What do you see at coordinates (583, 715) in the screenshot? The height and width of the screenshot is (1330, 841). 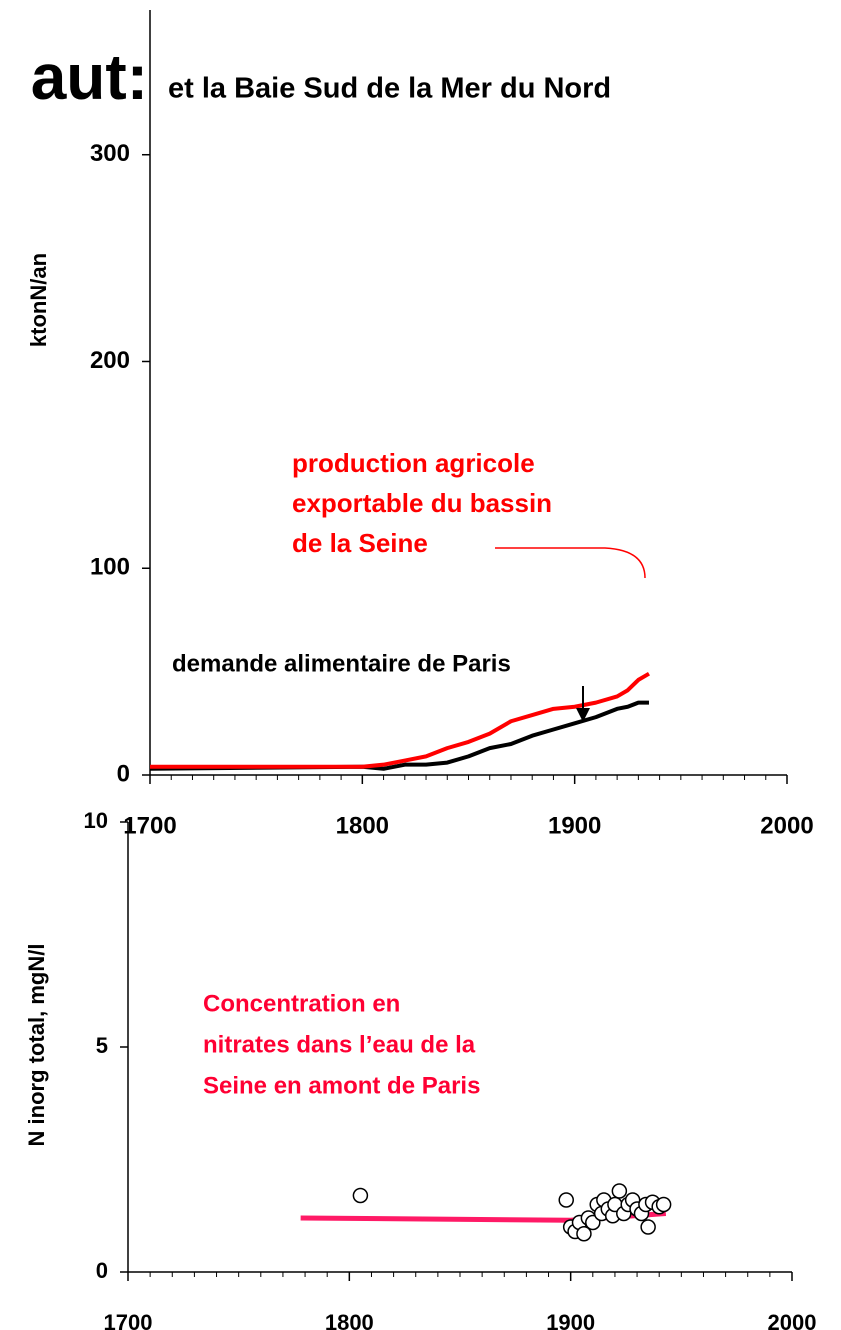 I see `arrow-head` at bounding box center [583, 715].